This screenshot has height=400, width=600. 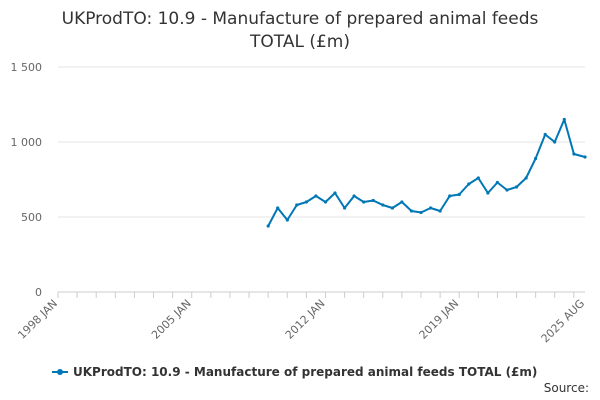 I want to click on series-line-path, so click(x=426, y=172).